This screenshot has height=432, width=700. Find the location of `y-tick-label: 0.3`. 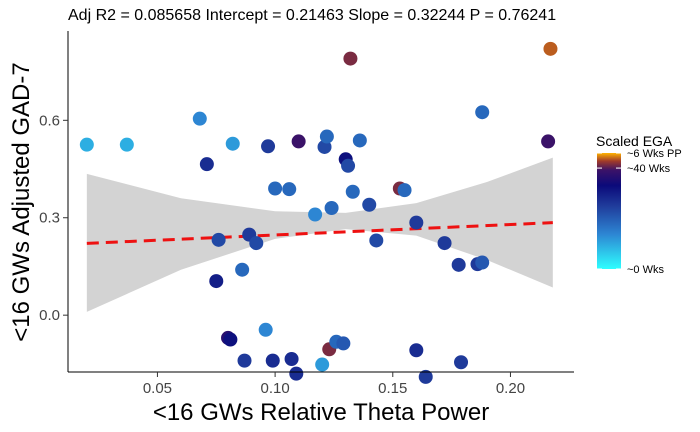

y-tick-label: 0.3 is located at coordinates (49, 218).